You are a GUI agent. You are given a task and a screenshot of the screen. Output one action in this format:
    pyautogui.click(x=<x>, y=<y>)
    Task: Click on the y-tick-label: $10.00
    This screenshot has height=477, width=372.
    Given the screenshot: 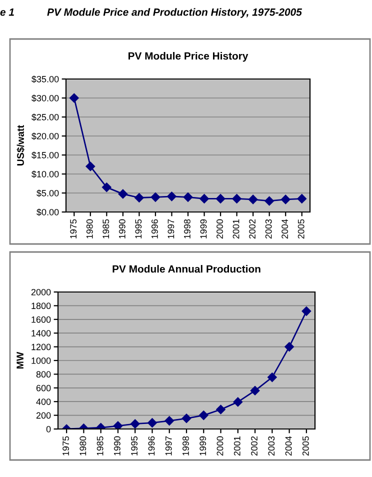 What is the action you would take?
    pyautogui.click(x=45, y=174)
    